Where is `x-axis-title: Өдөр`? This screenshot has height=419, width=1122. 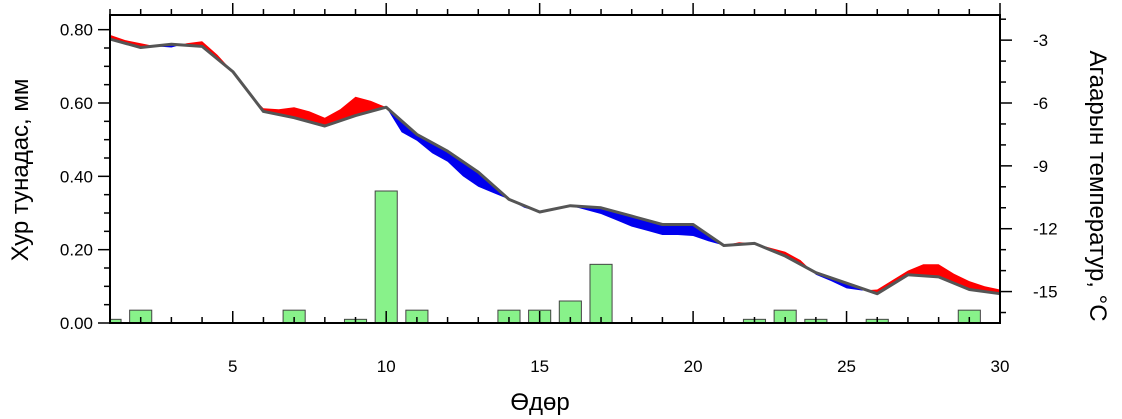 x-axis-title: Өдөр is located at coordinates (539, 402).